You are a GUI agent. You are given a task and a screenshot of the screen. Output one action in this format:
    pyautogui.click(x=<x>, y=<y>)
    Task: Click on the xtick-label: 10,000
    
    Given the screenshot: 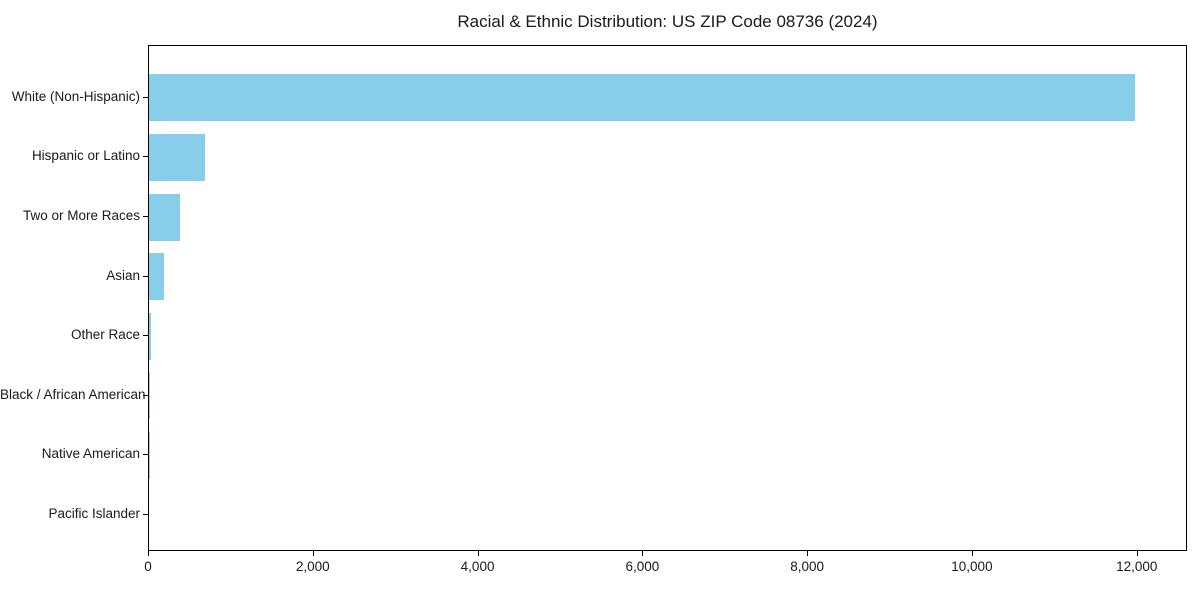 What is the action you would take?
    pyautogui.click(x=972, y=566)
    